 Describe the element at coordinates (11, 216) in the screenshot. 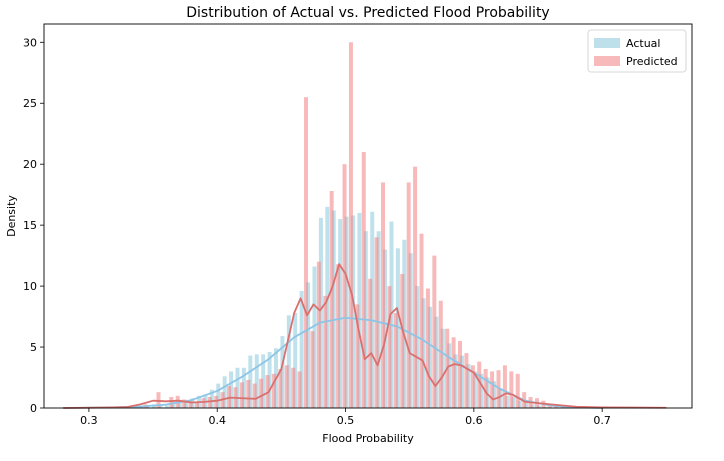

I see `y-axis-label: Density` at that location.